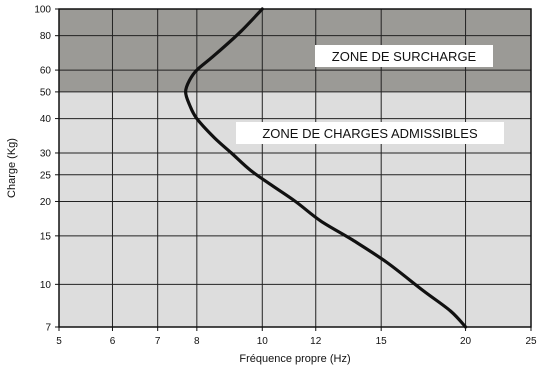 The width and height of the screenshot is (537, 369). Describe the element at coordinates (46, 119) in the screenshot. I see `y-tick-label: 40` at that location.